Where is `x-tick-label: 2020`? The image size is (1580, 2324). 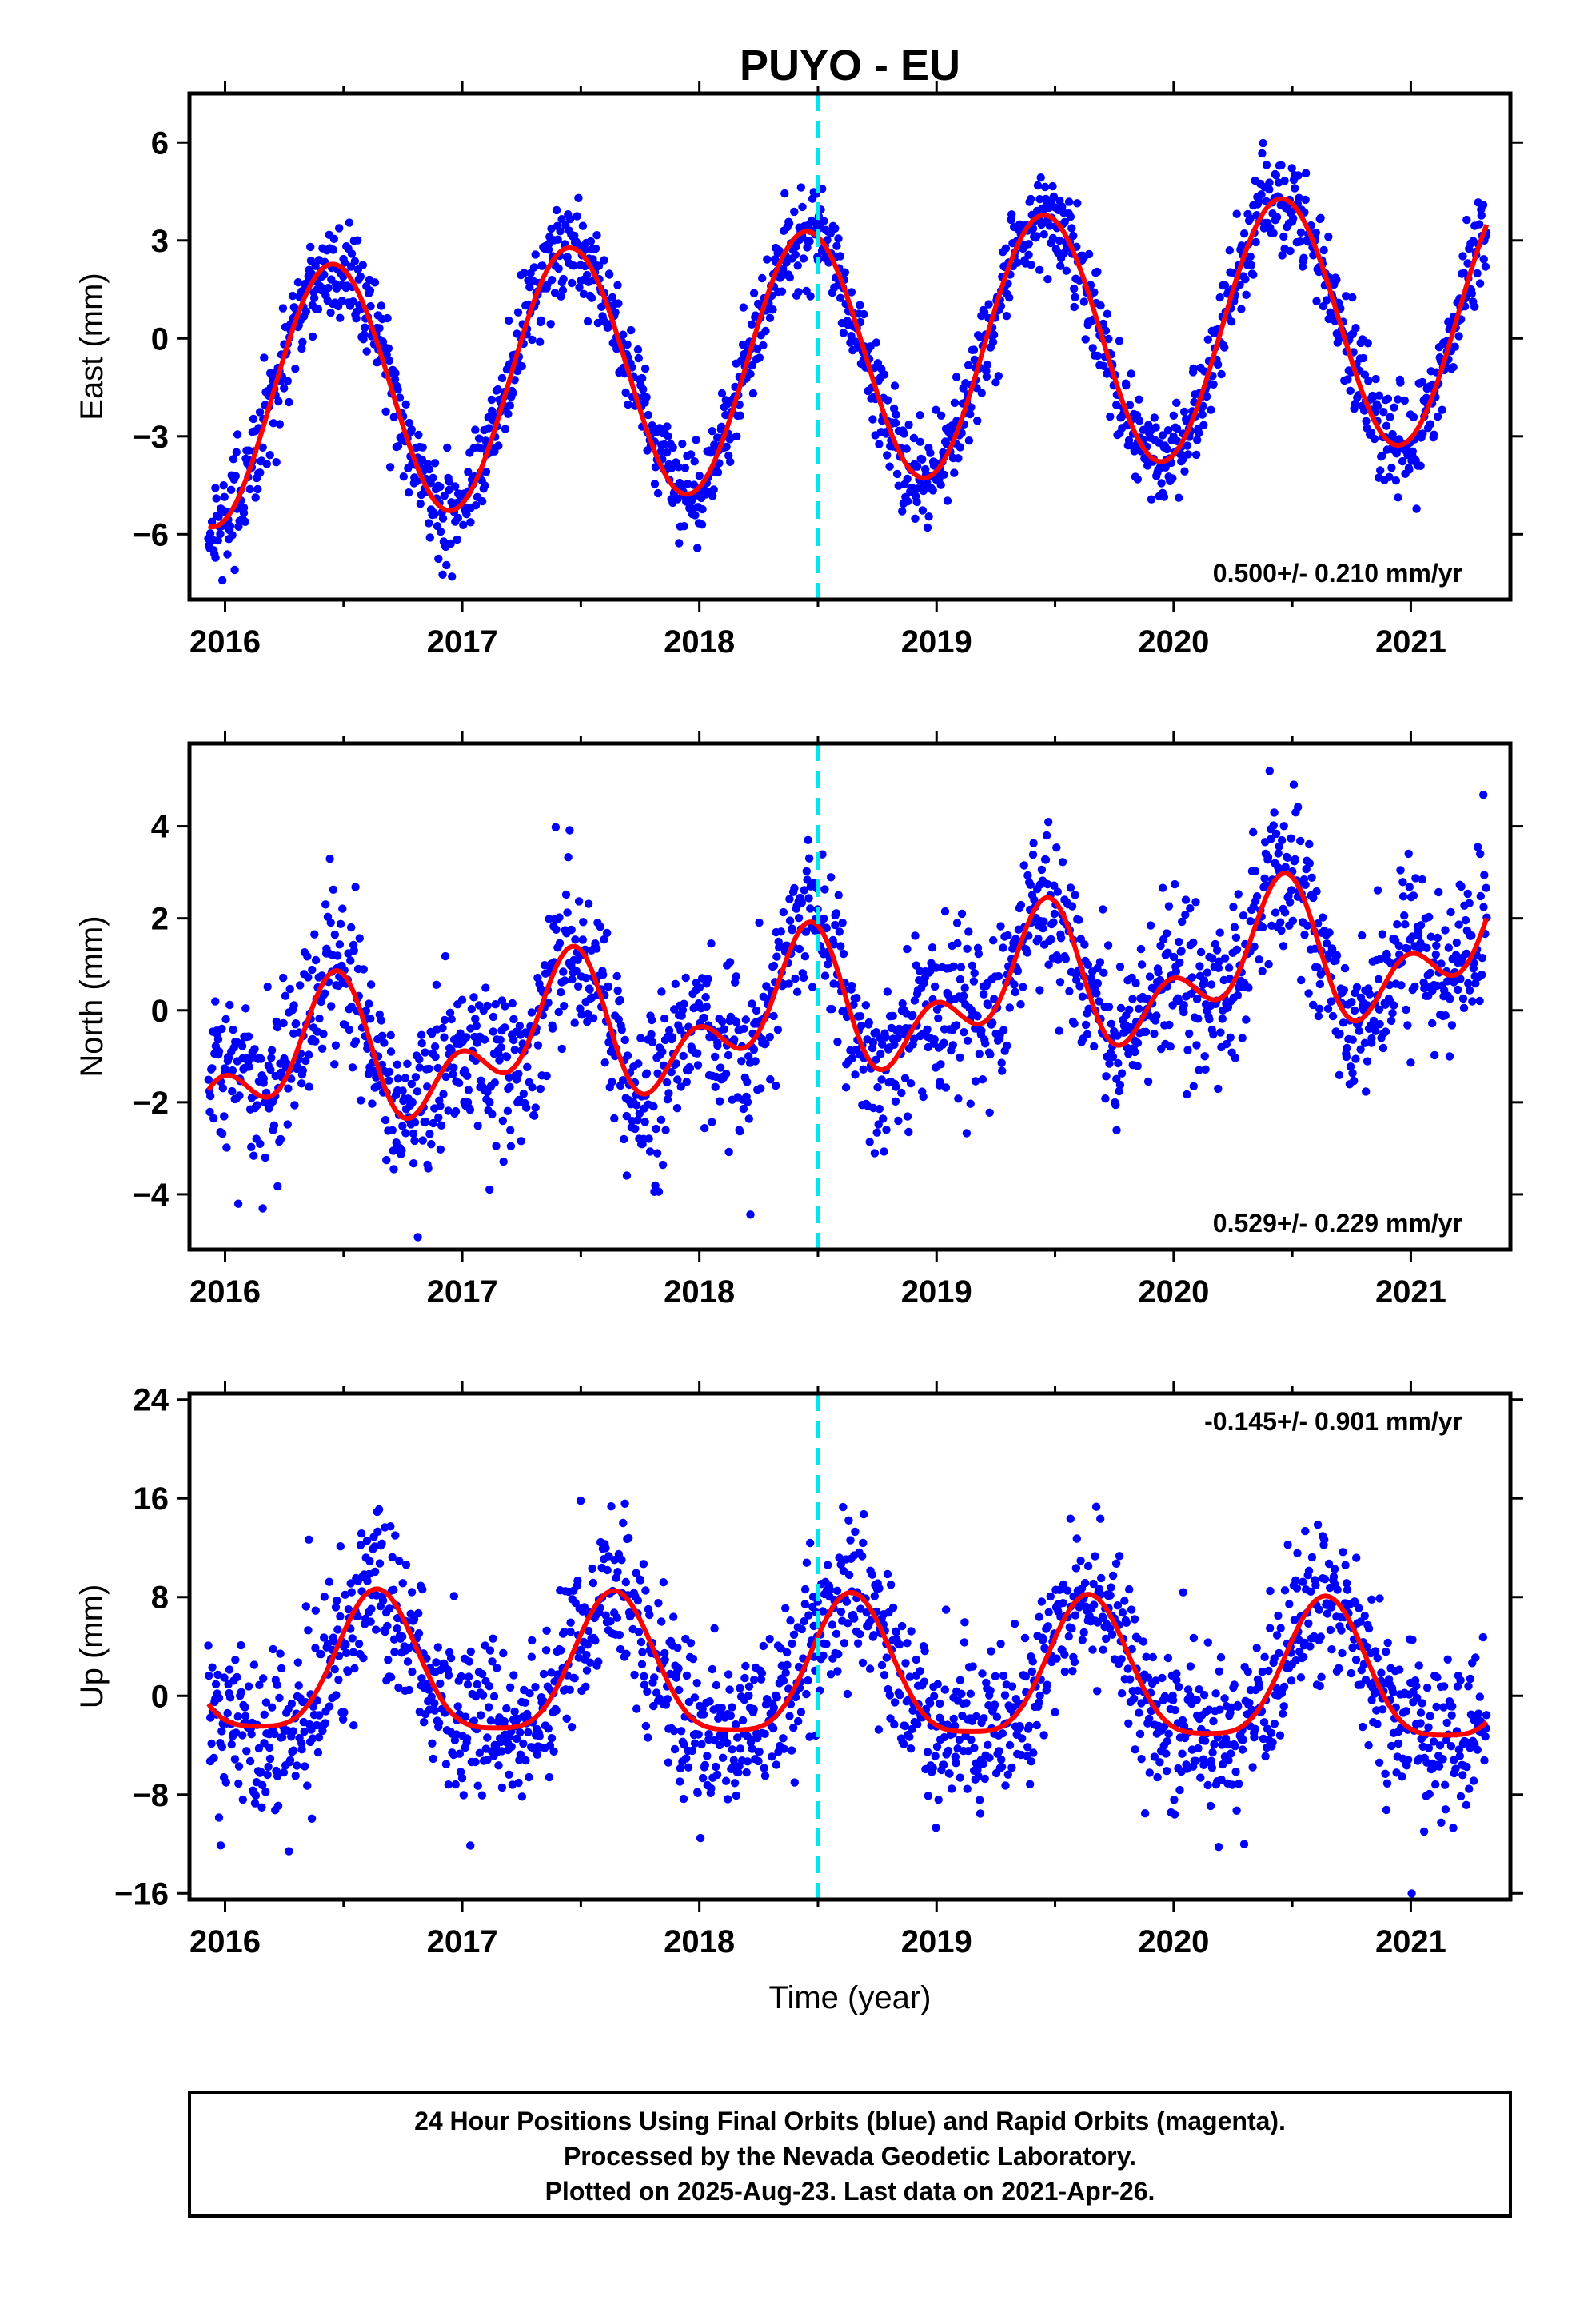
x-tick-label: 2020 is located at coordinates (1173, 642).